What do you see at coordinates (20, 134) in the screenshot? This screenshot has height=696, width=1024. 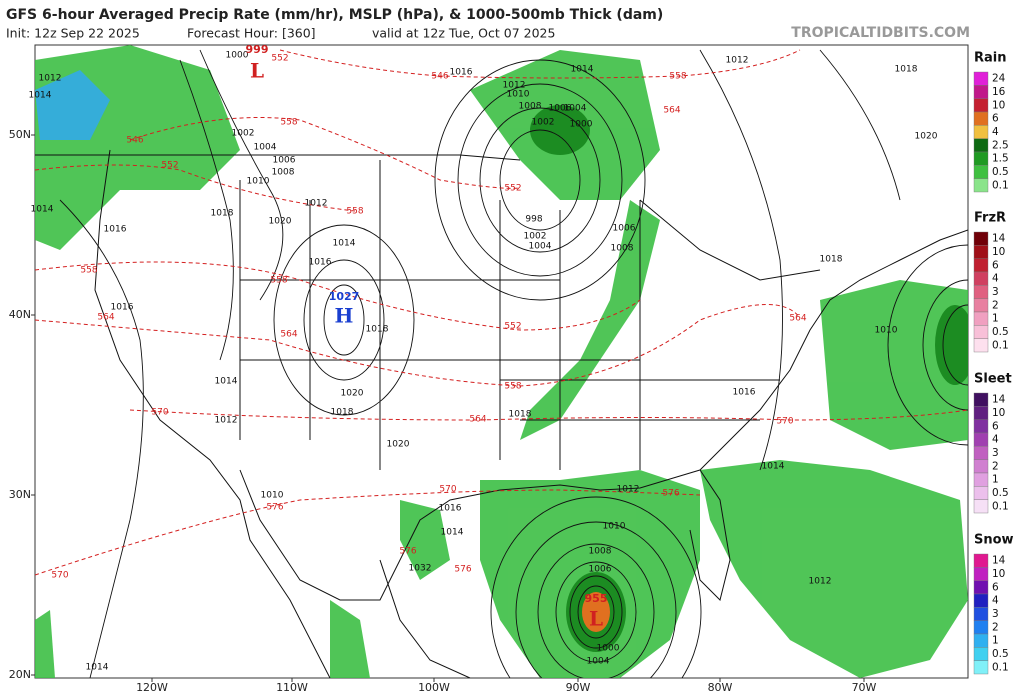 I see `latitude-label: 50N` at bounding box center [20, 134].